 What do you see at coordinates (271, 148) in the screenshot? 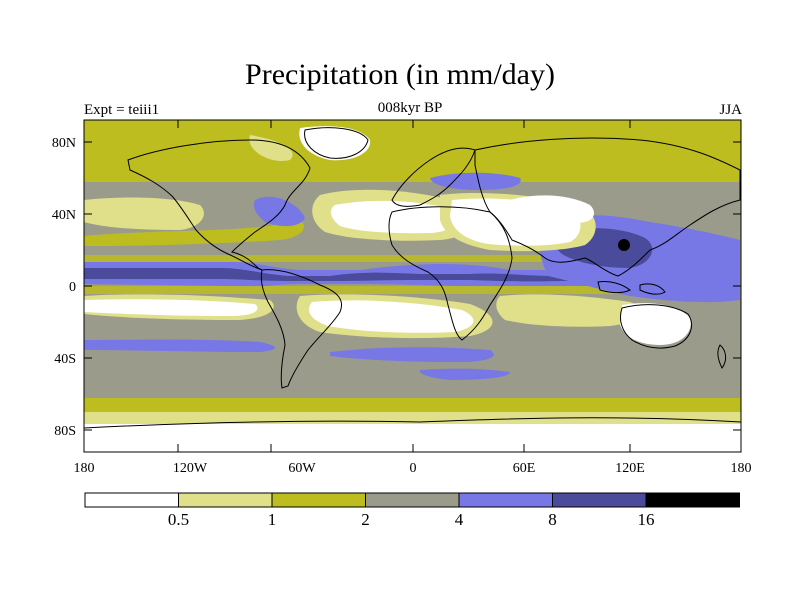
I see `field-canada-arctic` at bounding box center [271, 148].